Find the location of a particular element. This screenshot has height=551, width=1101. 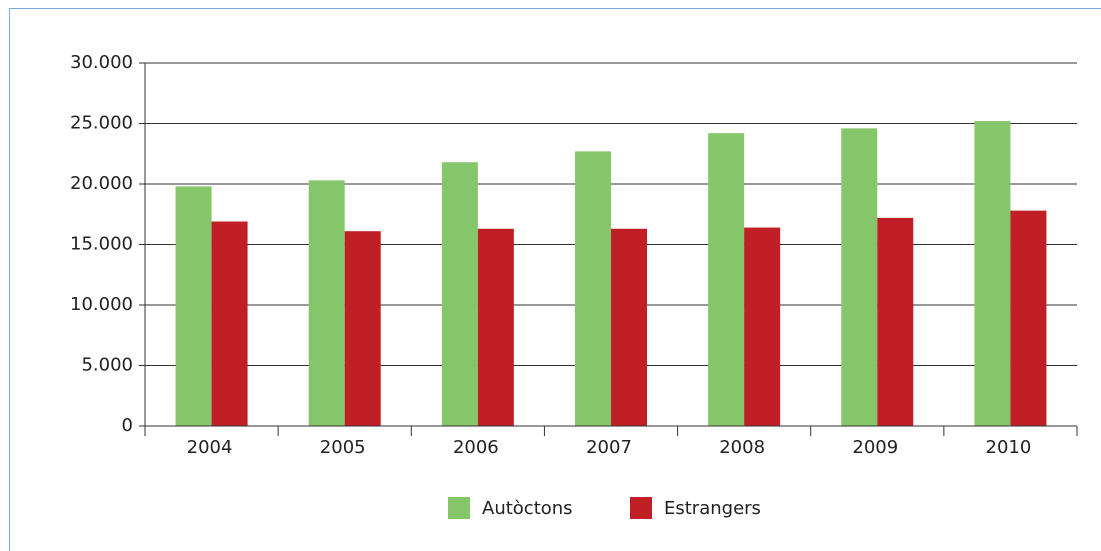

legend-label: Estrangers is located at coordinates (712, 508).